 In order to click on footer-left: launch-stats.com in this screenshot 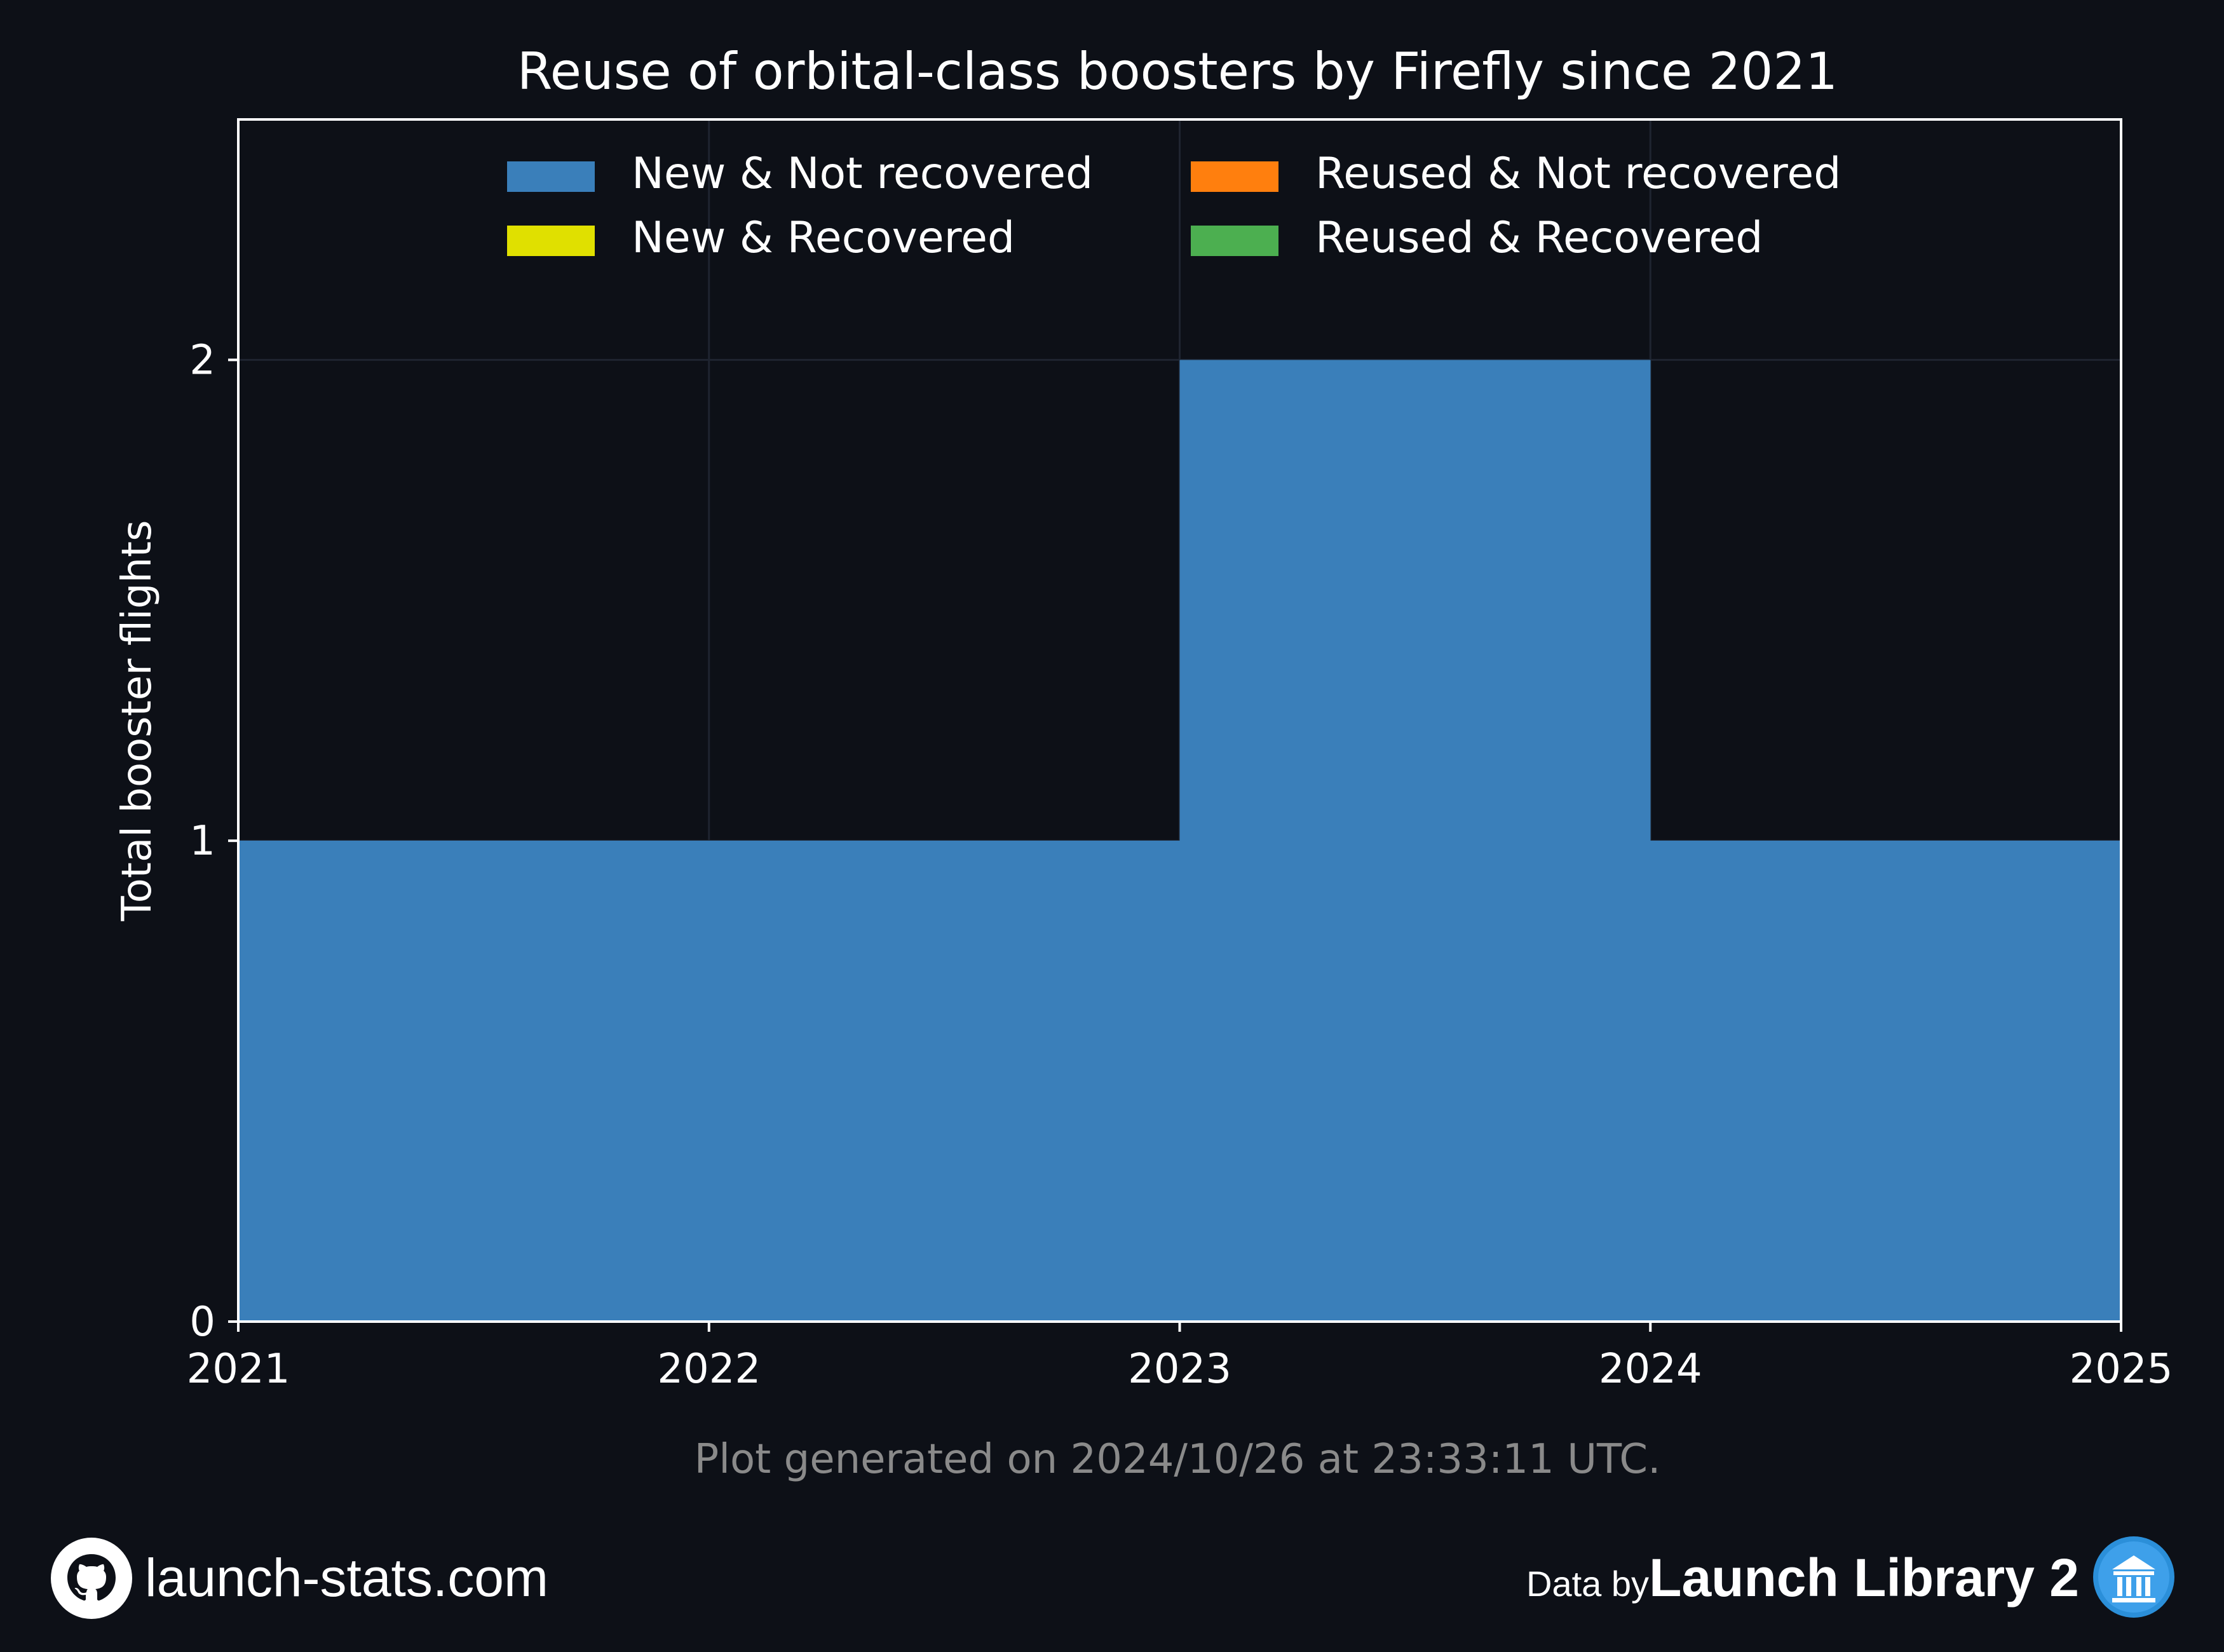, I will do `click(299, 1579)`.